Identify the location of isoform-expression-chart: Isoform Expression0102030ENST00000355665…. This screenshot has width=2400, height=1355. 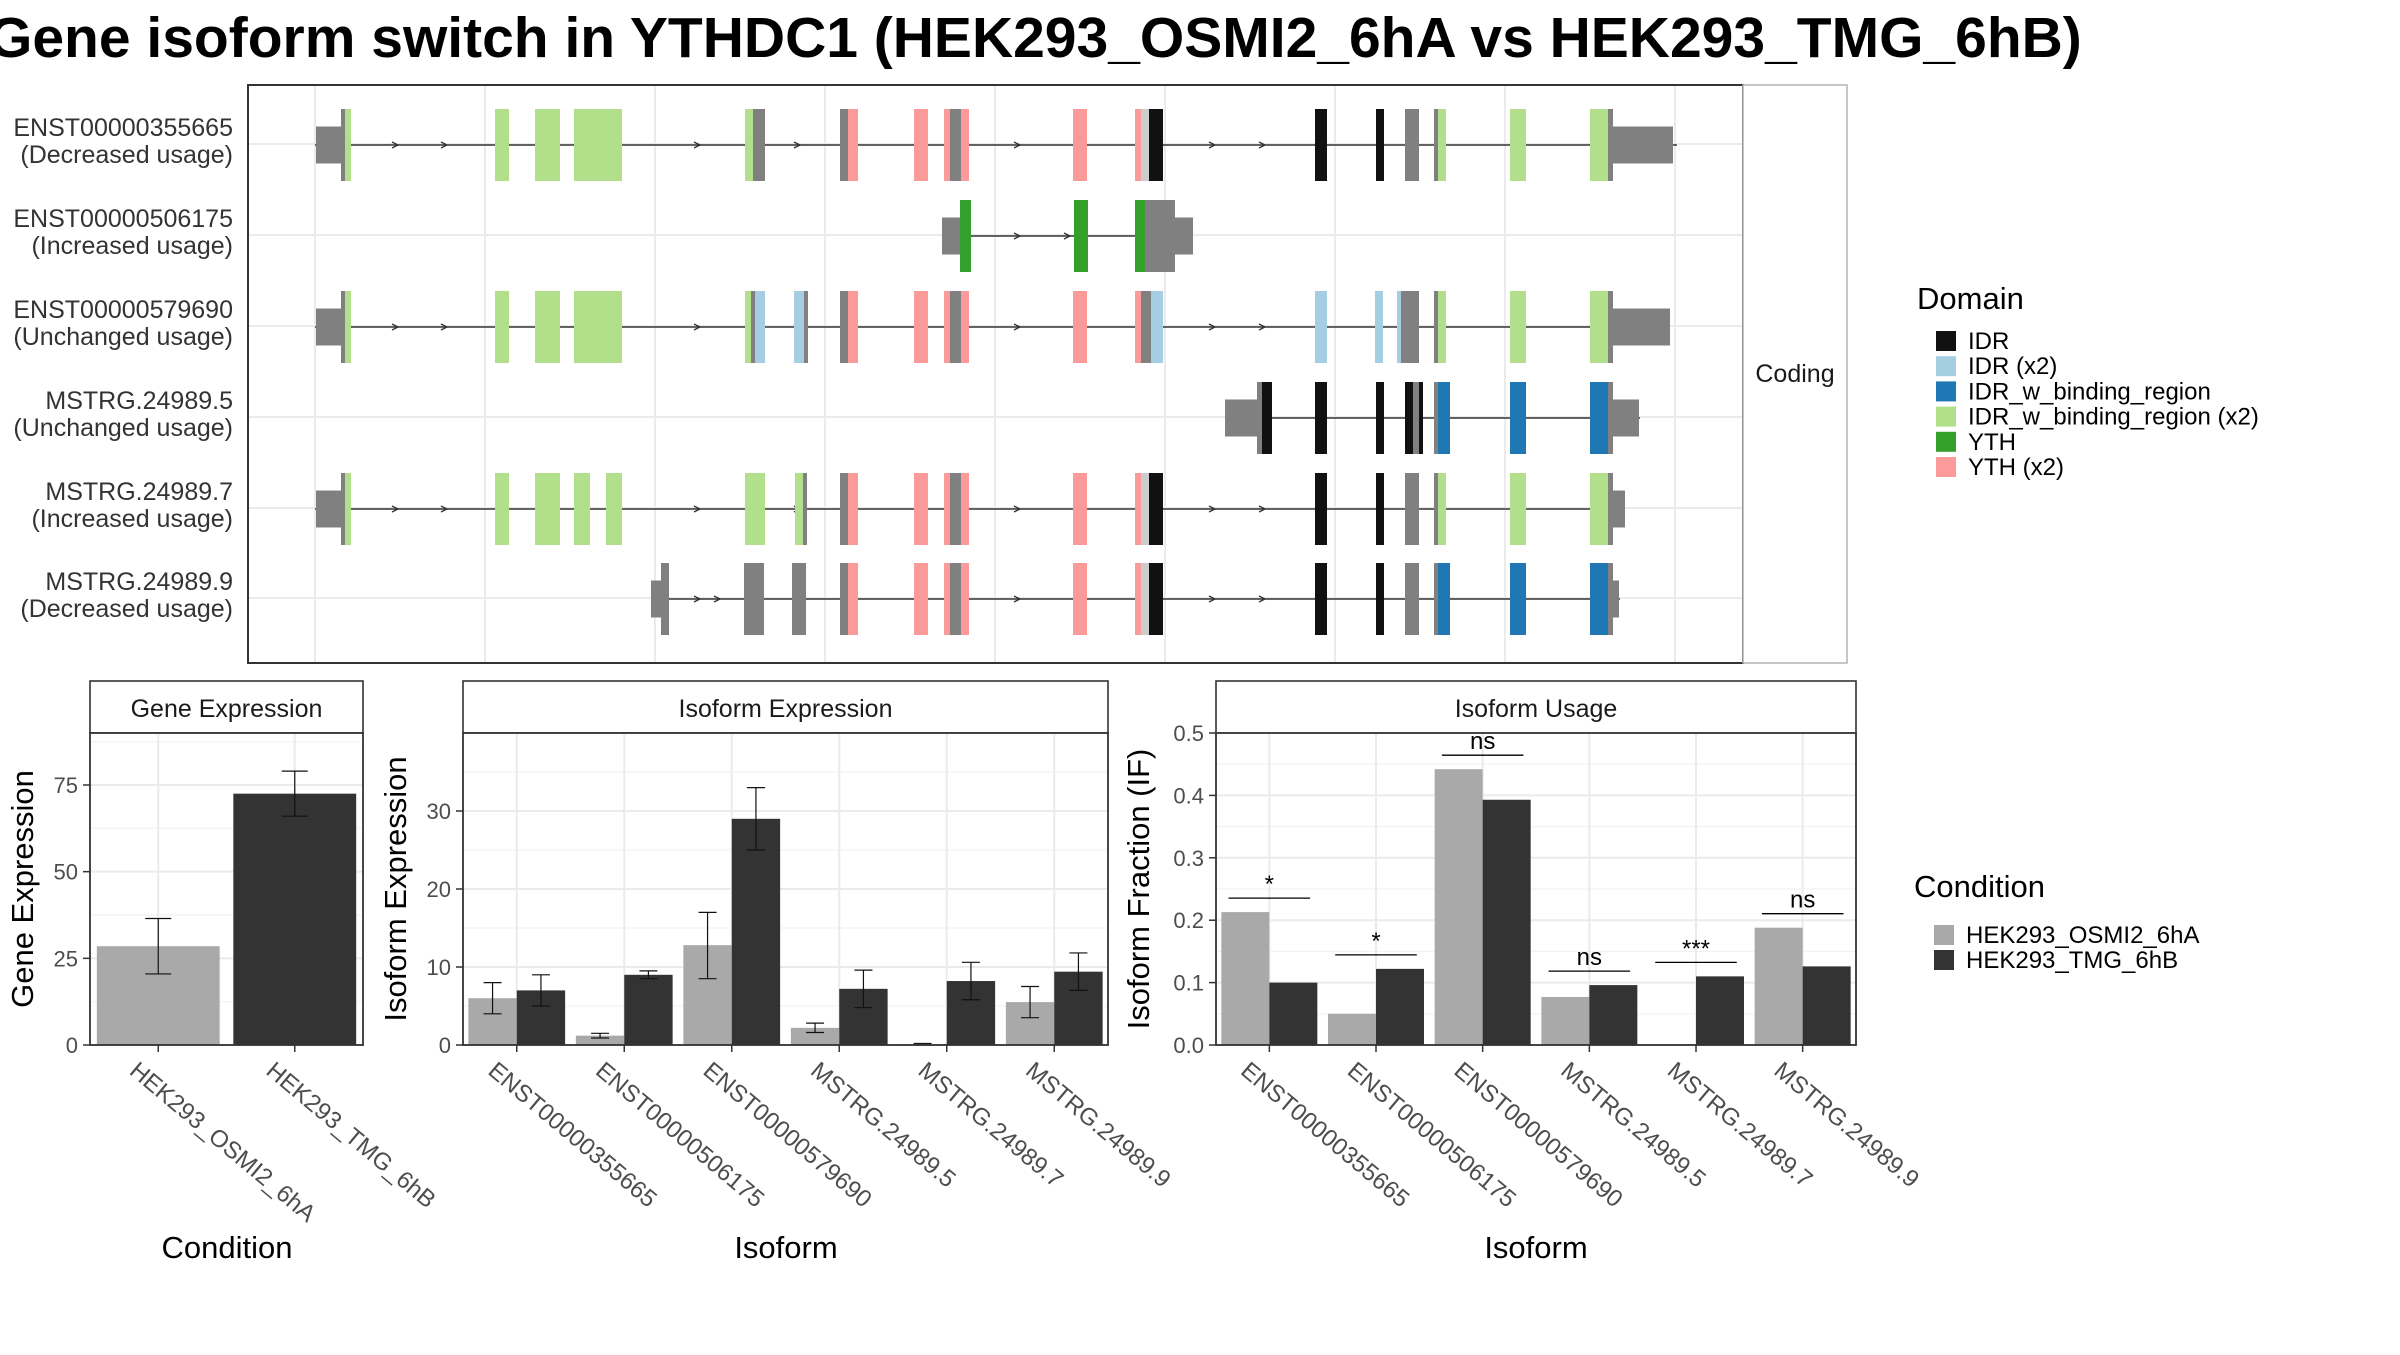
(777, 972).